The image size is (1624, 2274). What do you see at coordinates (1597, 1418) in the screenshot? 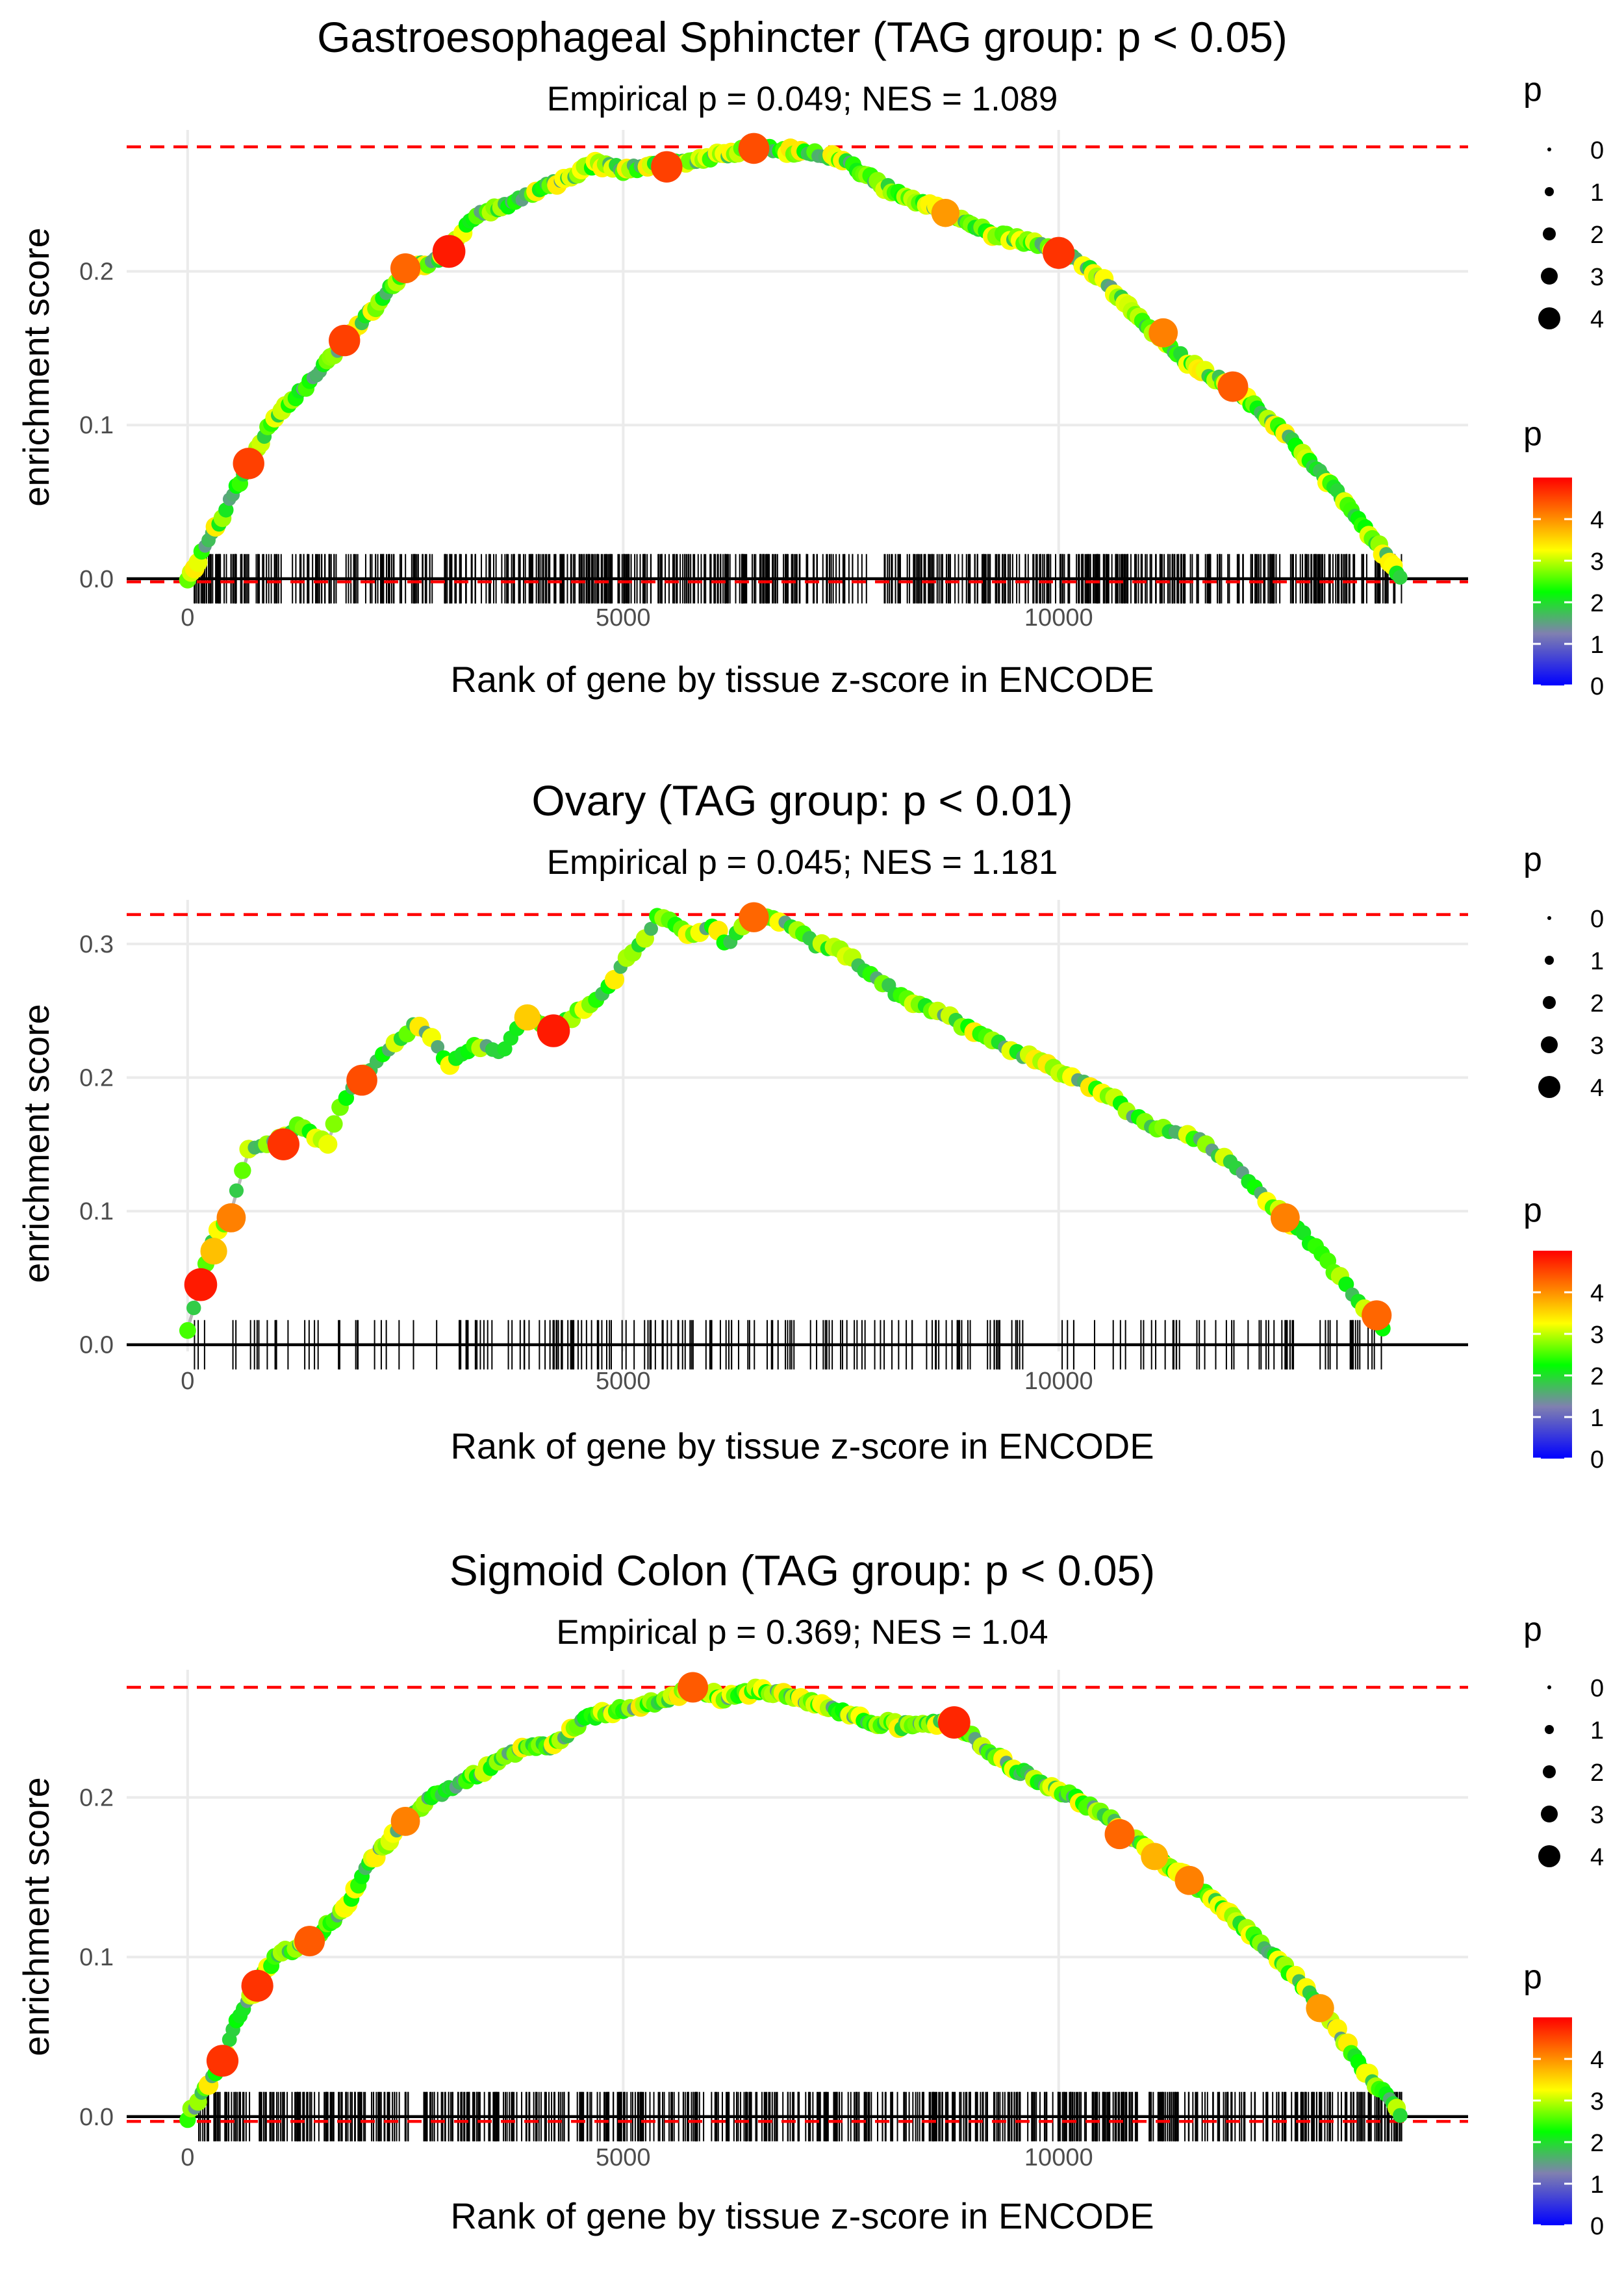
I see `colorbar-label: 1` at bounding box center [1597, 1418].